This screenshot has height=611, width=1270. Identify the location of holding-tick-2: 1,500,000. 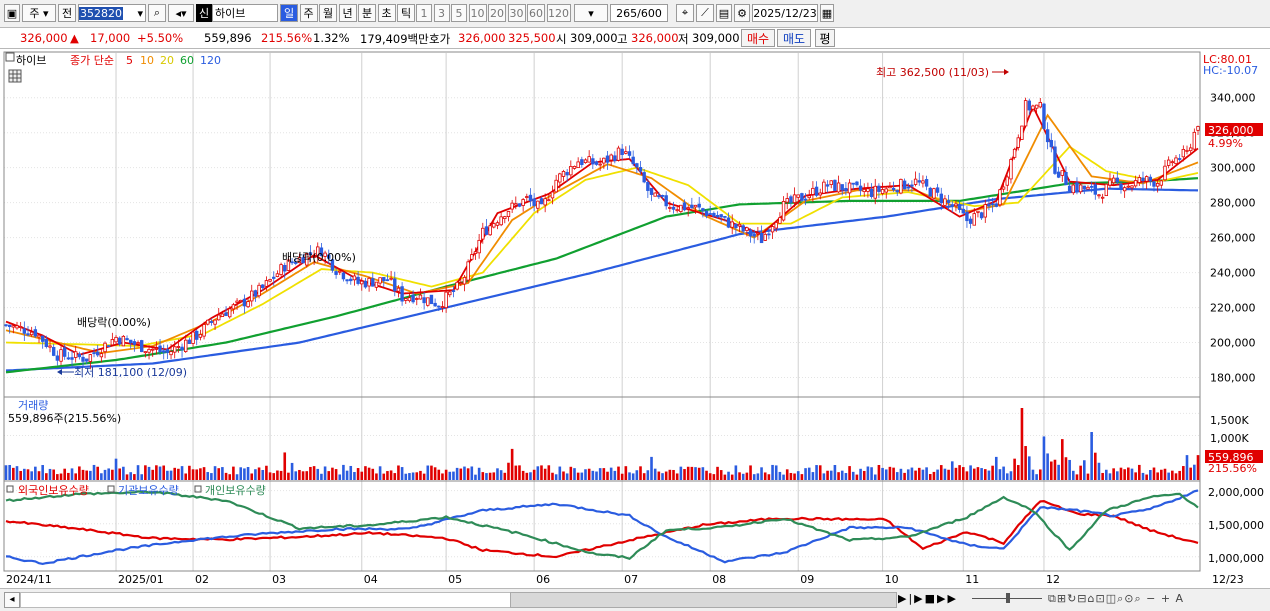
(1236, 525).